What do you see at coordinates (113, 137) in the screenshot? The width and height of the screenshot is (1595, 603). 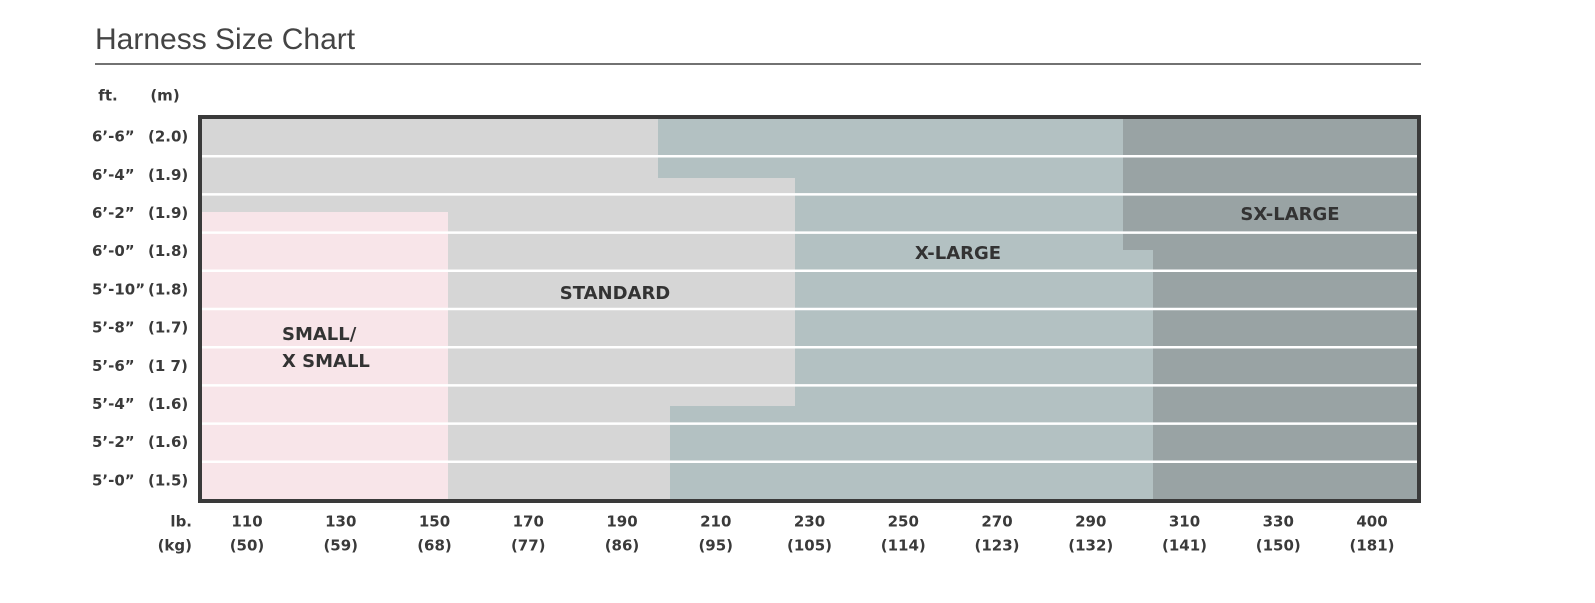 I see `row-ft: 6’-6”` at bounding box center [113, 137].